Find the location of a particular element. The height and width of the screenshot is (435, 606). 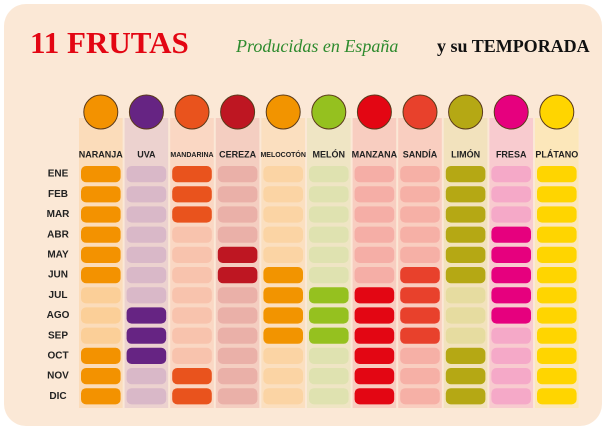

month-label: MAR is located at coordinates (59, 214).